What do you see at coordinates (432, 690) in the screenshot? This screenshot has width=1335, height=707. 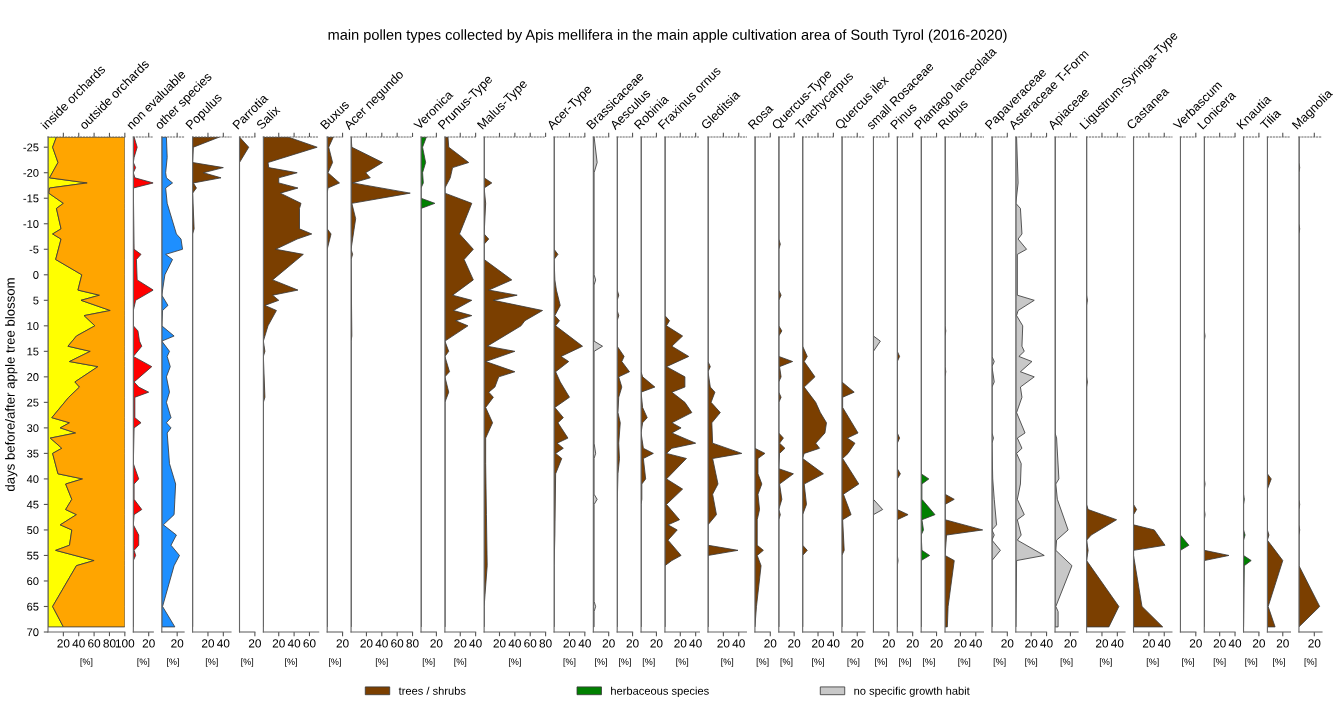 I see `legend-label: trees / shrubs` at bounding box center [432, 690].